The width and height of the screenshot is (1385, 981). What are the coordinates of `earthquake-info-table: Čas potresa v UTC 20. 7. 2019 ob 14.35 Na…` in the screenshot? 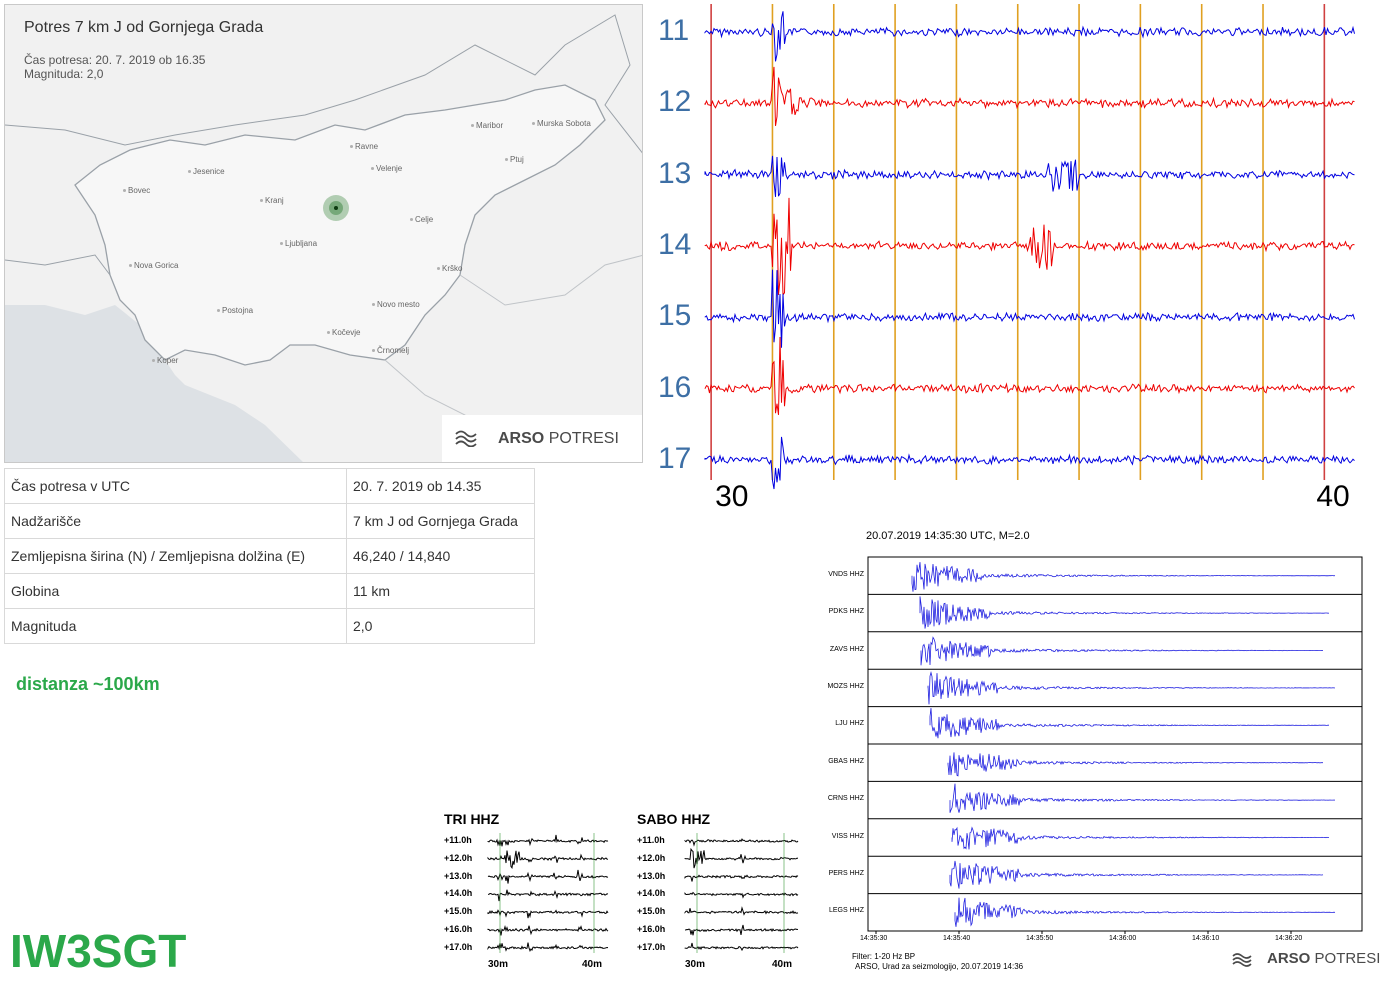 It's located at (269, 556).